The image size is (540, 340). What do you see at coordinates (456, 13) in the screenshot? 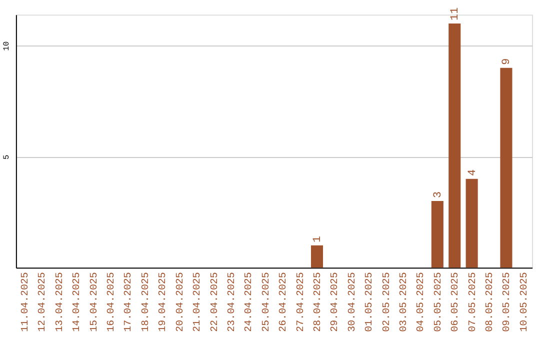
I see `data-label: 11` at bounding box center [456, 13].